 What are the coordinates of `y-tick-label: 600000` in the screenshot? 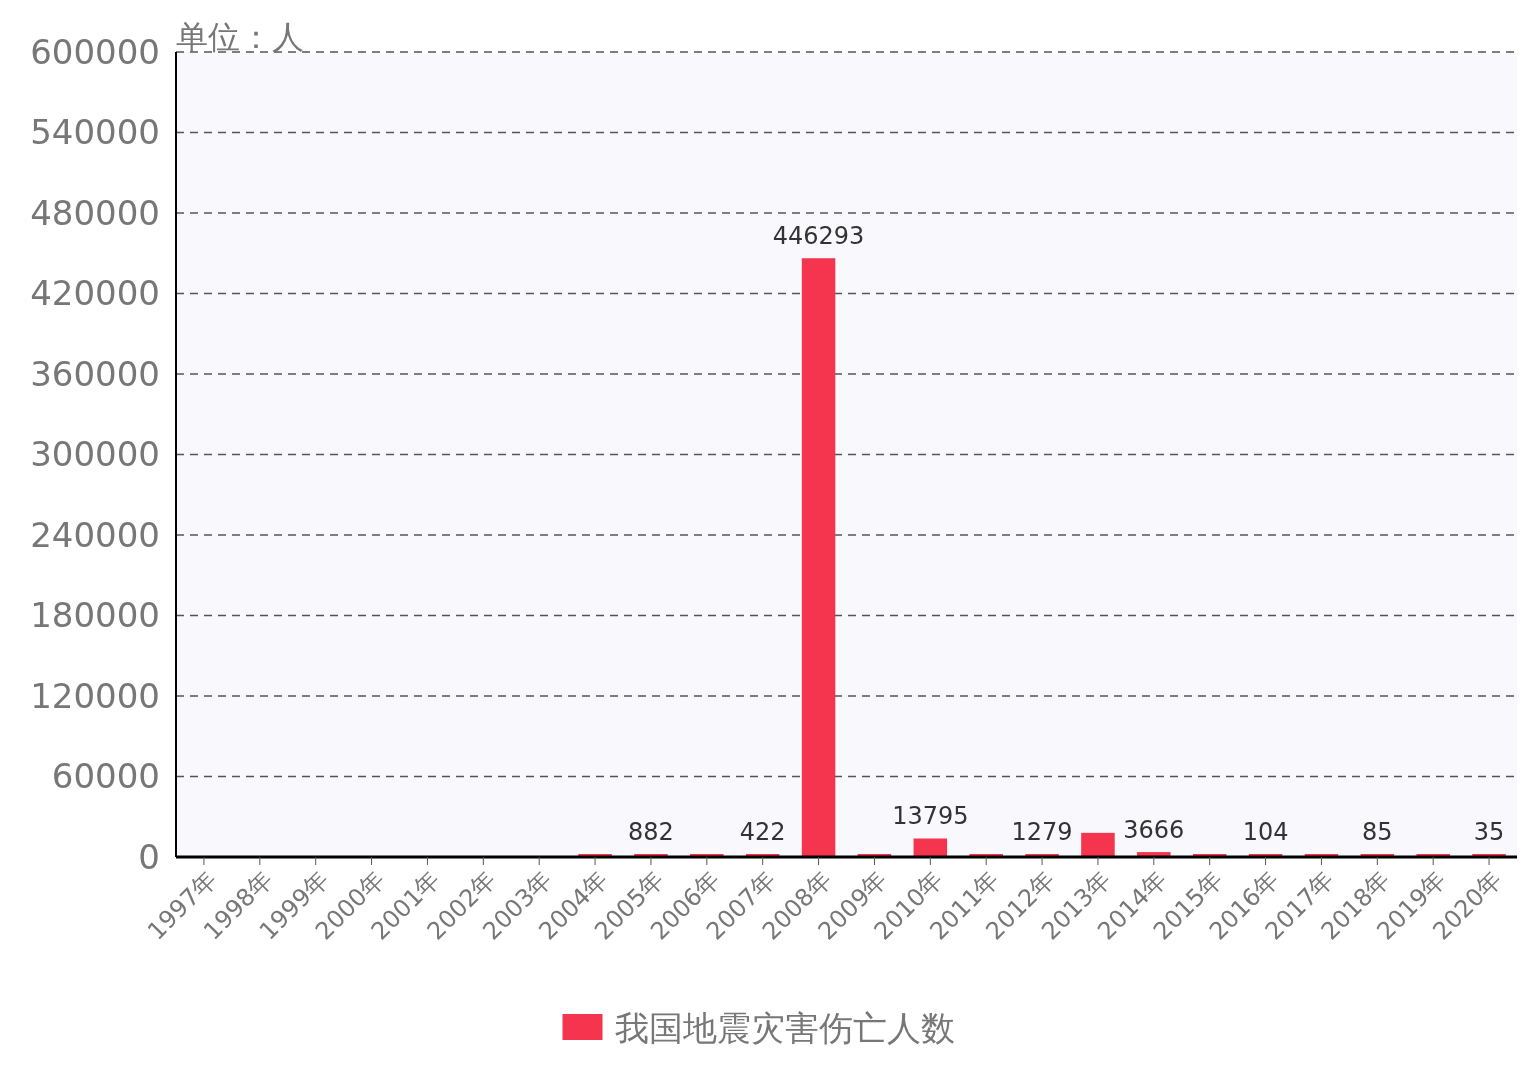 It's located at (95, 51).